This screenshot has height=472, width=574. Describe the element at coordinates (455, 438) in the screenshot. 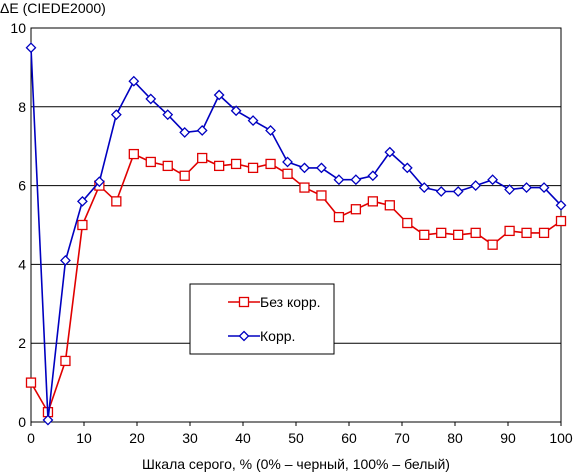

I see `x-tick-label-80: 80` at that location.